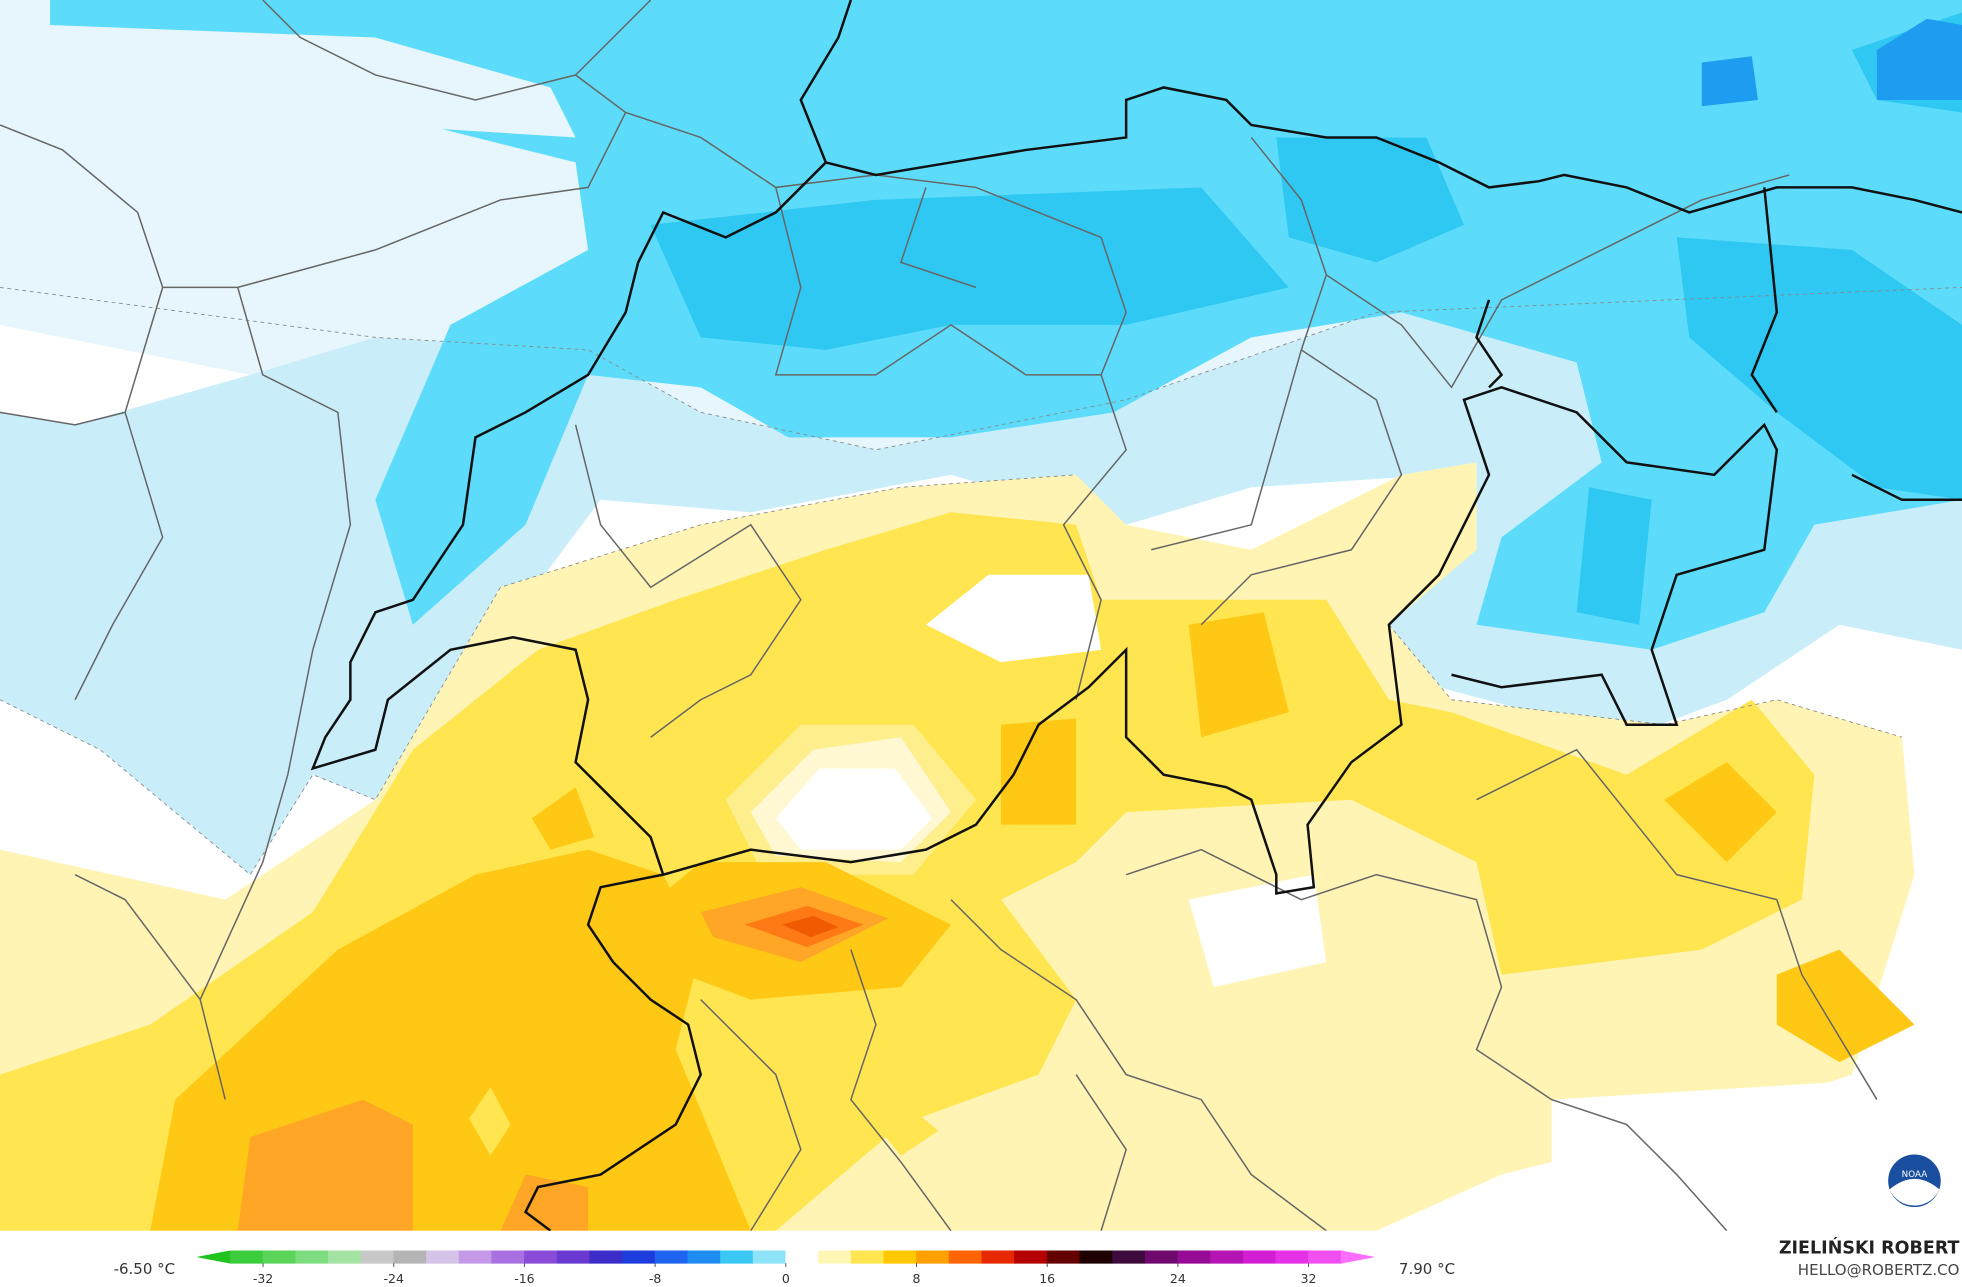 The height and width of the screenshot is (1287, 1962). I want to click on colorbar-tick-label: -24, so click(394, 1278).